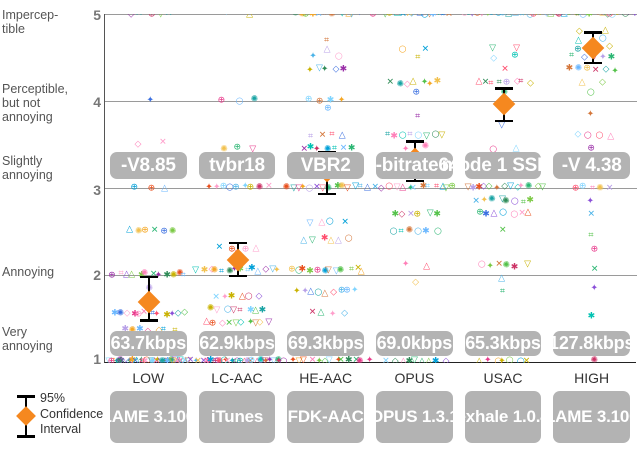  What do you see at coordinates (148, 417) in the screenshot?
I see `encoder-badge-low: LAME 3.100` at bounding box center [148, 417].